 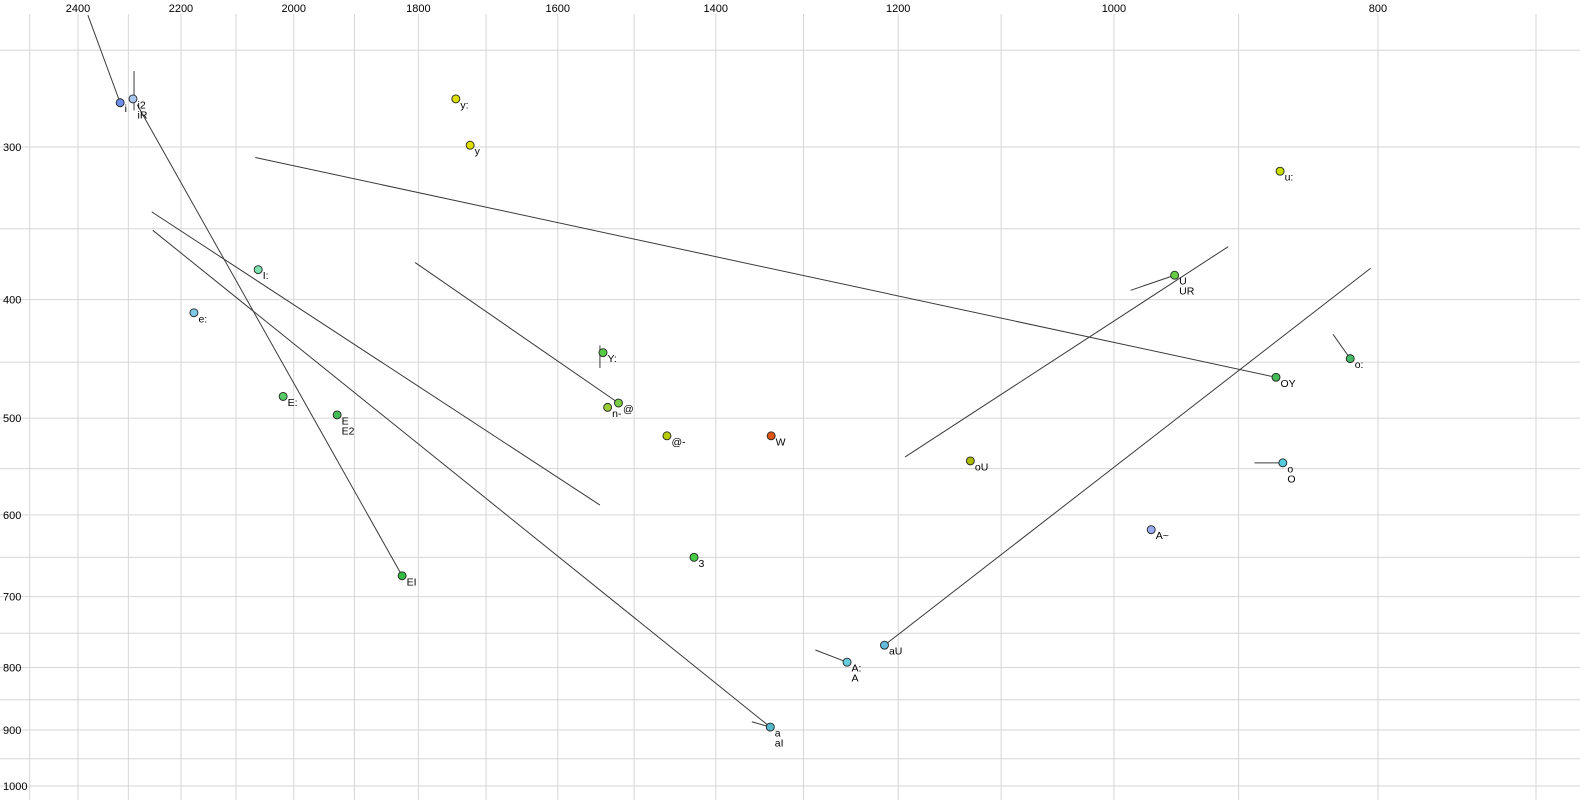 What do you see at coordinates (402, 576) in the screenshot?
I see `data-point-EI` at bounding box center [402, 576].